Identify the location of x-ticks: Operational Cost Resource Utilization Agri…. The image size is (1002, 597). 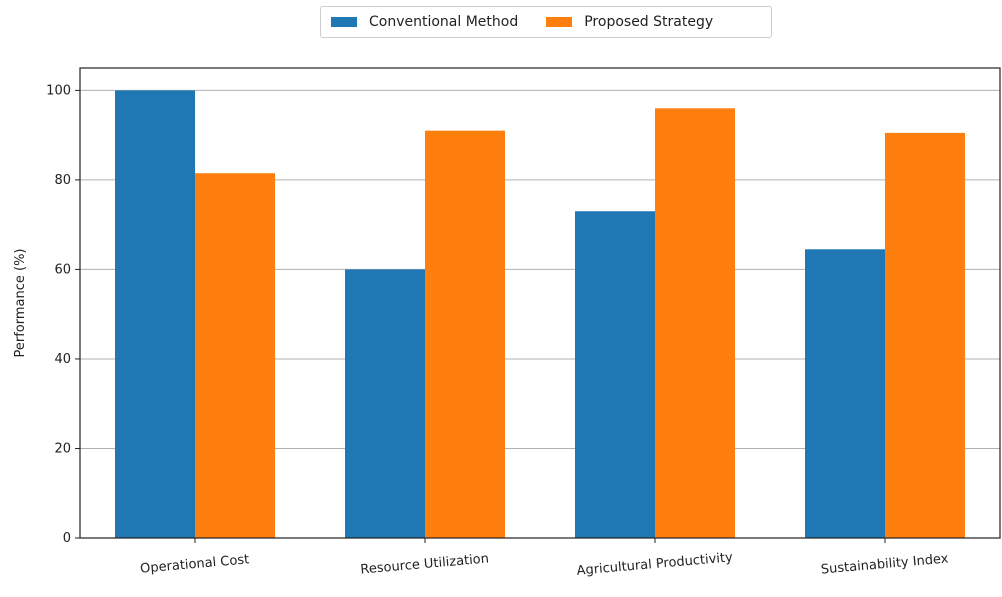
(544, 558).